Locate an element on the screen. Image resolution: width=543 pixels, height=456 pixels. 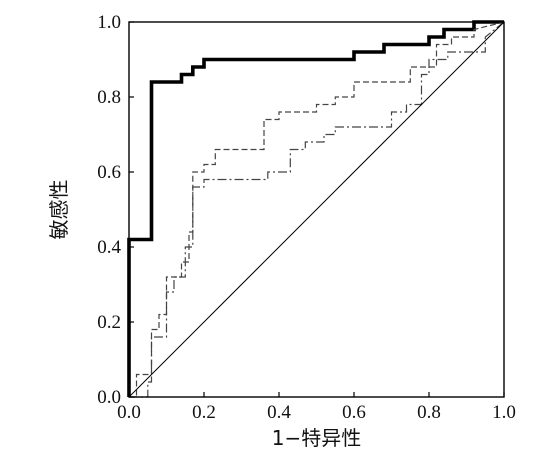
y-tick-label: 0.0 is located at coordinates (109, 397).